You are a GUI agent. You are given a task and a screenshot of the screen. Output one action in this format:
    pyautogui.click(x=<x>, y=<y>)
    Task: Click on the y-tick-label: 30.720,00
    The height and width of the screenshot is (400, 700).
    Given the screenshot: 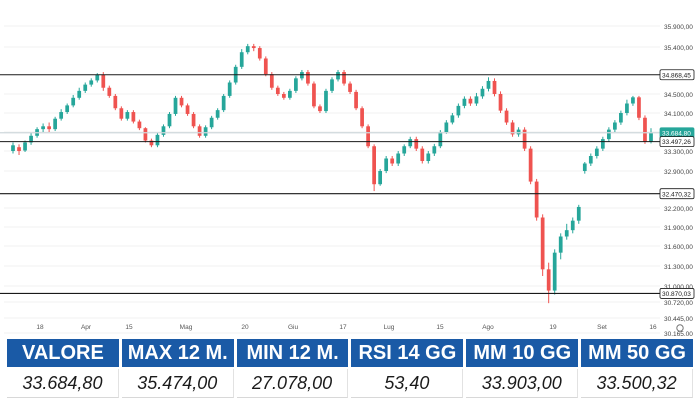 What is the action you would take?
    pyautogui.click(x=678, y=303)
    